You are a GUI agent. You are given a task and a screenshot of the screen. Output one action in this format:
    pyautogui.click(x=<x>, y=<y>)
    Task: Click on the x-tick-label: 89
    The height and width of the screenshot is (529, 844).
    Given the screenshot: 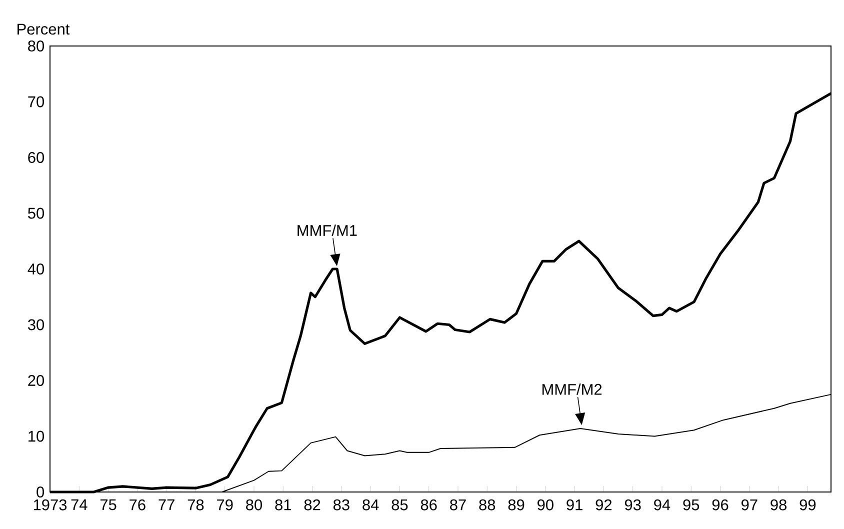 What is the action you would take?
    pyautogui.click(x=516, y=504)
    